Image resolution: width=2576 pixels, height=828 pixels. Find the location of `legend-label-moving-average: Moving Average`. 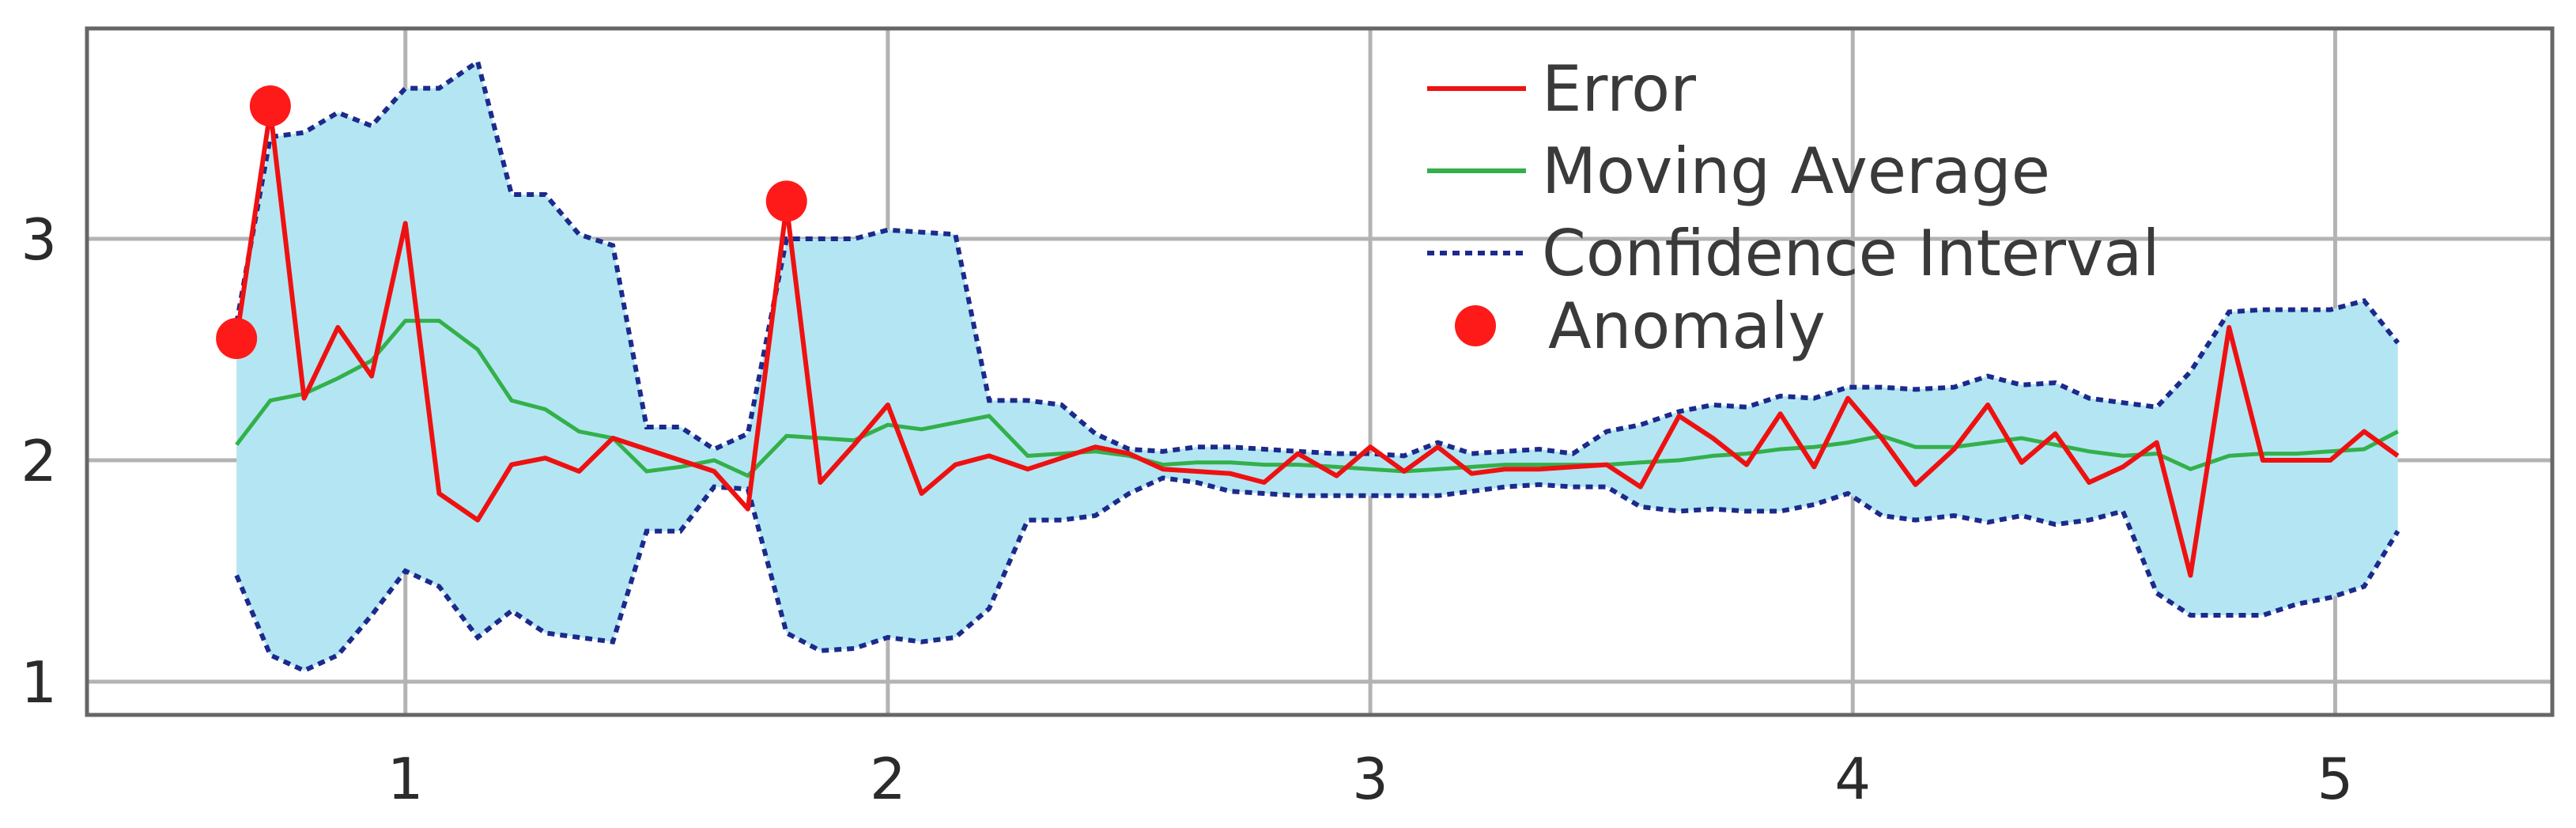

legend-label-moving-average: Moving Average is located at coordinates (1796, 171).